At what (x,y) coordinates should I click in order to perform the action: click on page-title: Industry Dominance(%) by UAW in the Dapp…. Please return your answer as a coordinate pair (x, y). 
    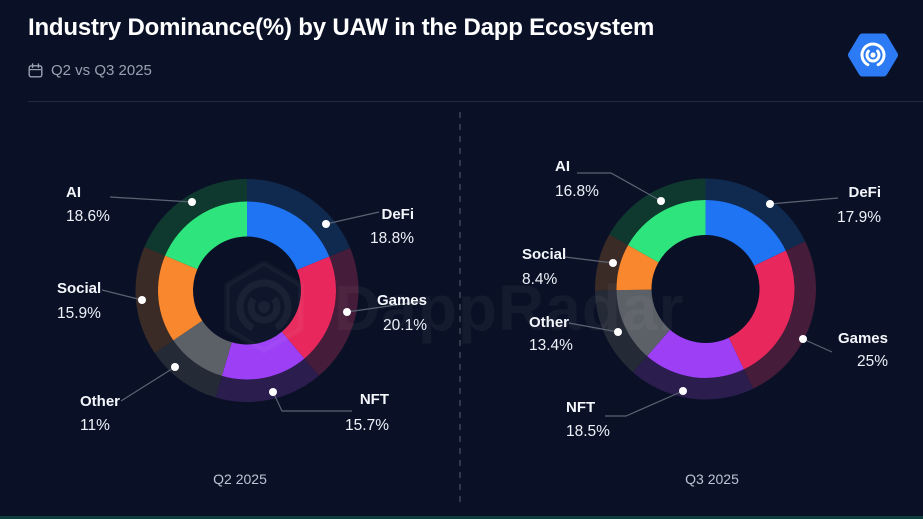
    Looking at the image, I should click on (341, 27).